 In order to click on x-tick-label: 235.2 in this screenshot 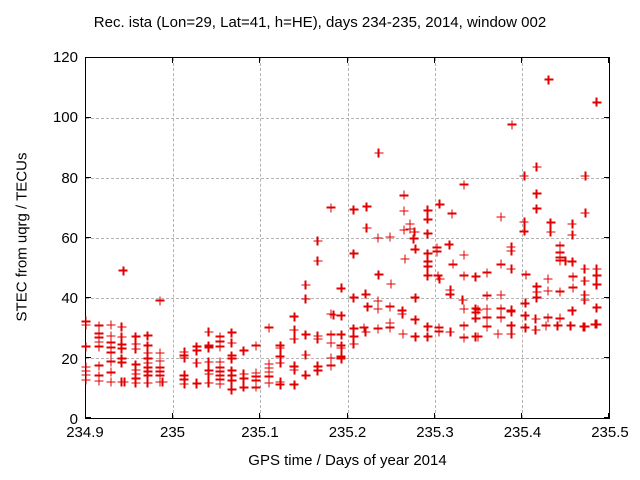, I will do `click(347, 432)`.